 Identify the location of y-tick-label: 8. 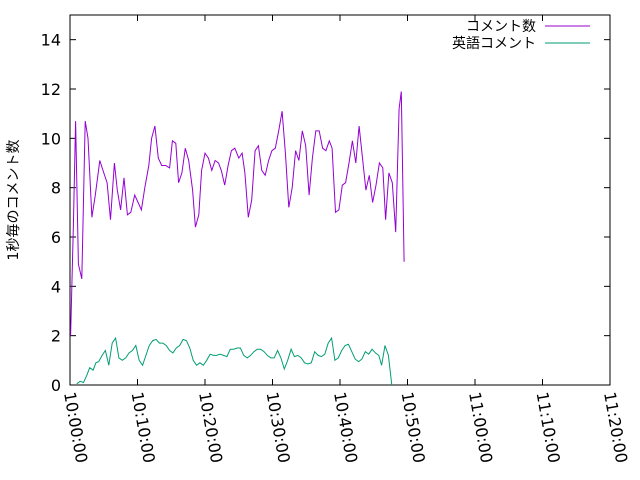
(56, 188).